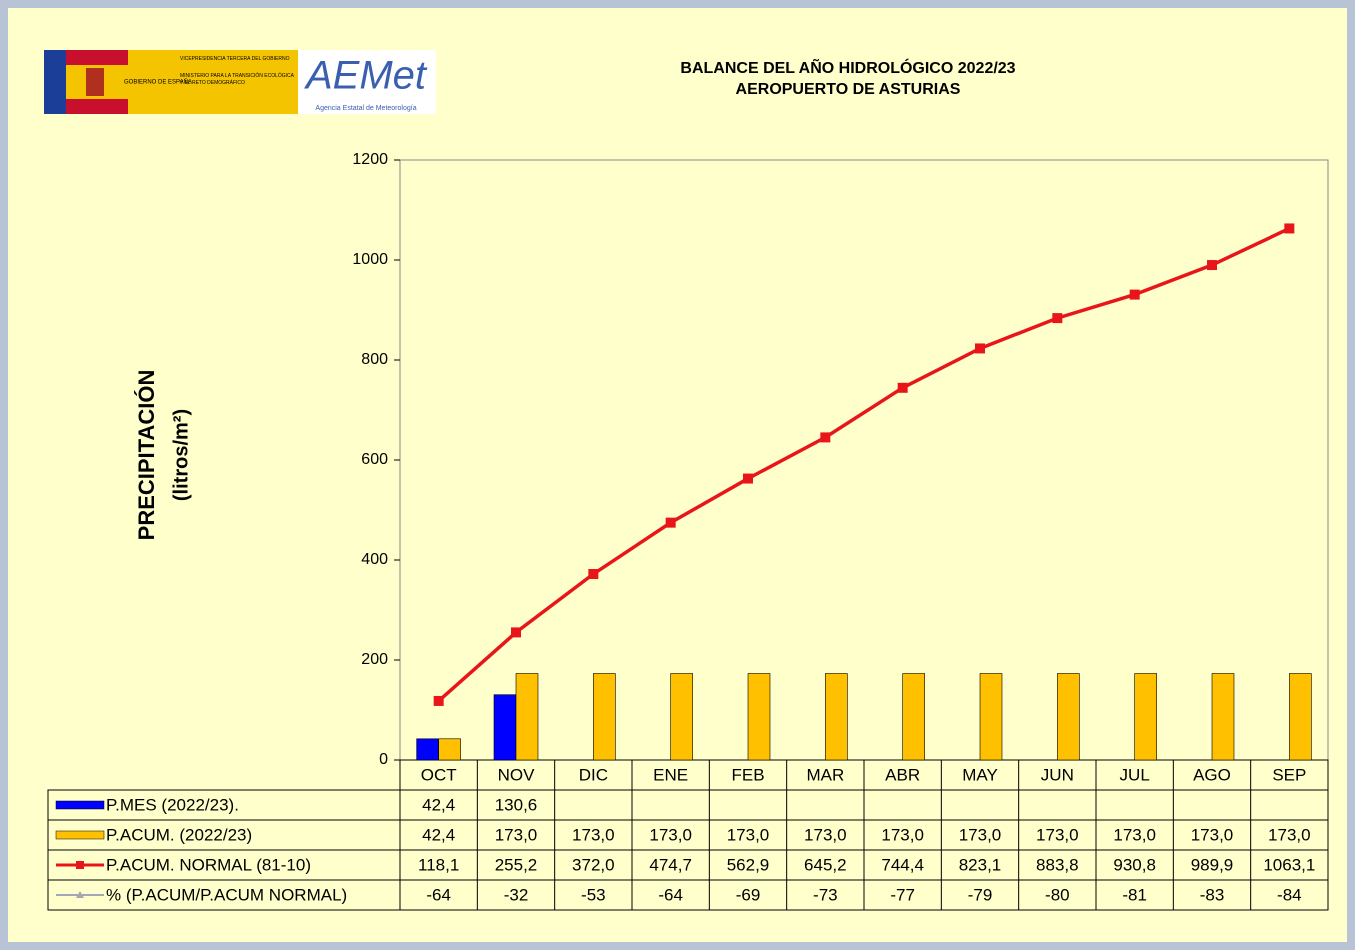  Describe the element at coordinates (374, 459) in the screenshot. I see `y-tick-label: 600` at that location.